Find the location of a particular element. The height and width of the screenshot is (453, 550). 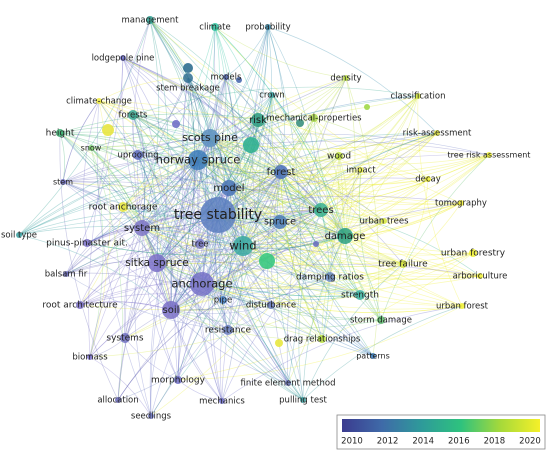

node-label: impact is located at coordinates (361, 171).